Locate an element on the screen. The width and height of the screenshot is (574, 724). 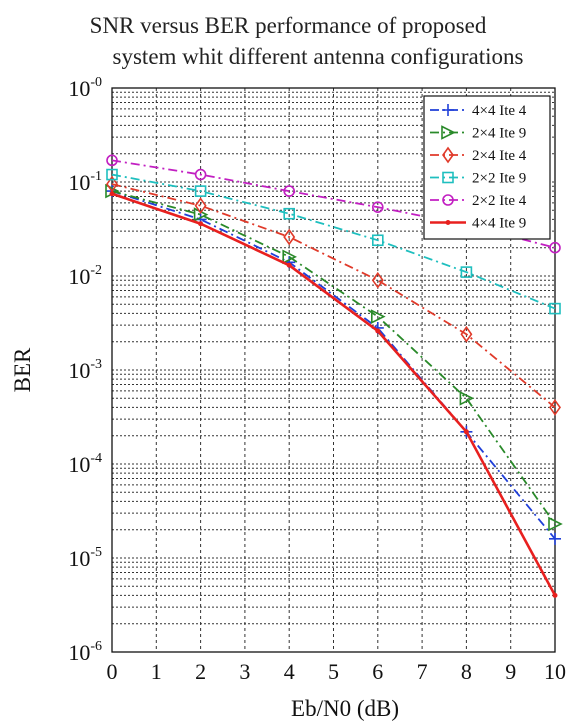
x-tick-label: 3 is located at coordinates (244, 671).